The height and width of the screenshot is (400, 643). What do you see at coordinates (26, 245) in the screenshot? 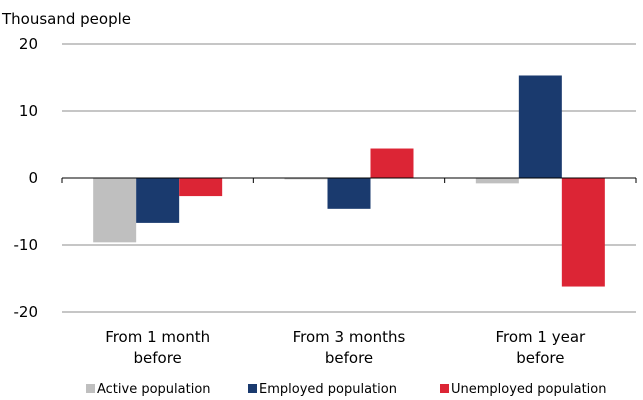
I see `y-tick-label: -10` at bounding box center [26, 245].